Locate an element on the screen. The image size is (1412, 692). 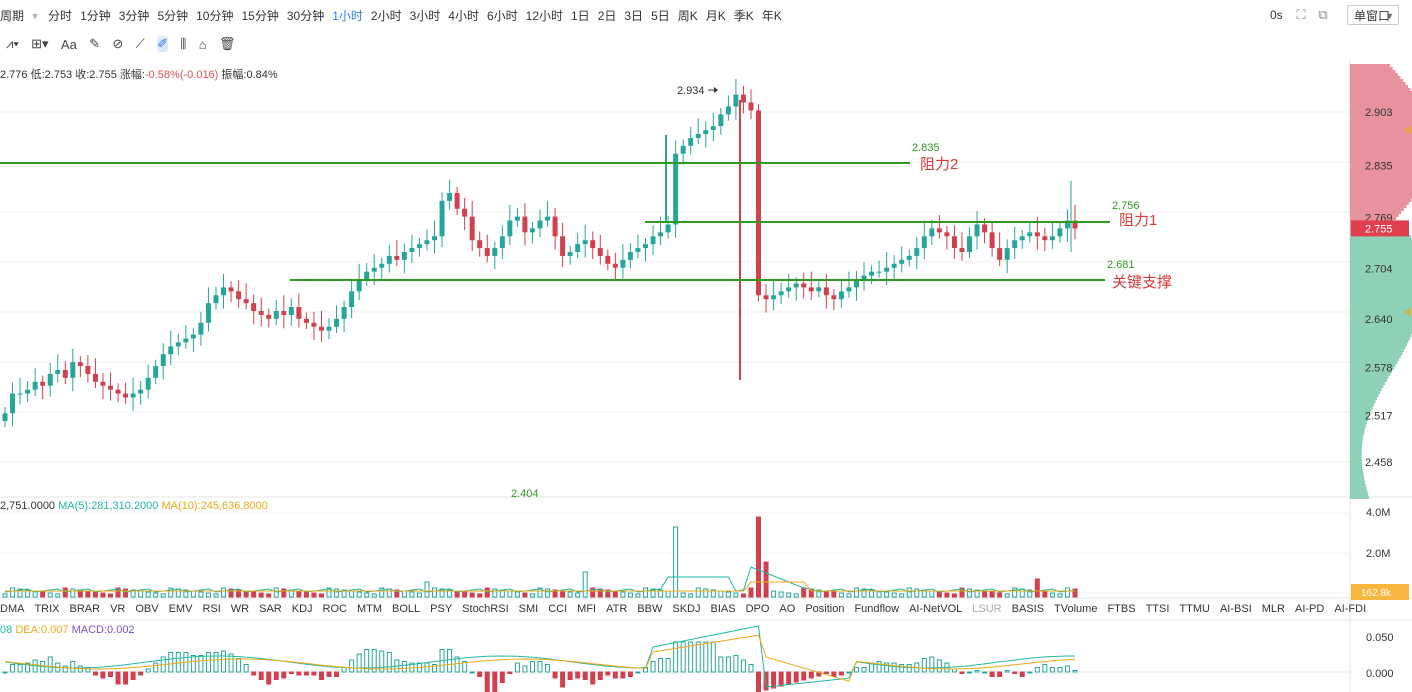
pen-icon: ✐ is located at coordinates (163, 44).